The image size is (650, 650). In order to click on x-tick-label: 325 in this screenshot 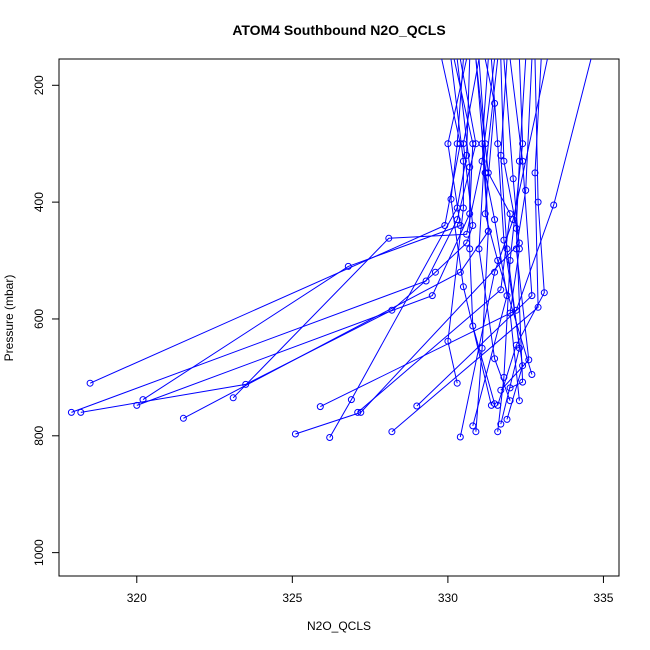, I will do `click(292, 598)`.